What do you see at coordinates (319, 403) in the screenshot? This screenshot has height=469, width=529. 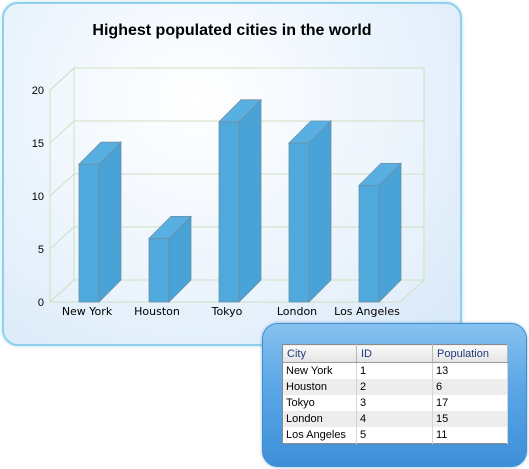 I see `cell-city: Tokyo` at bounding box center [319, 403].